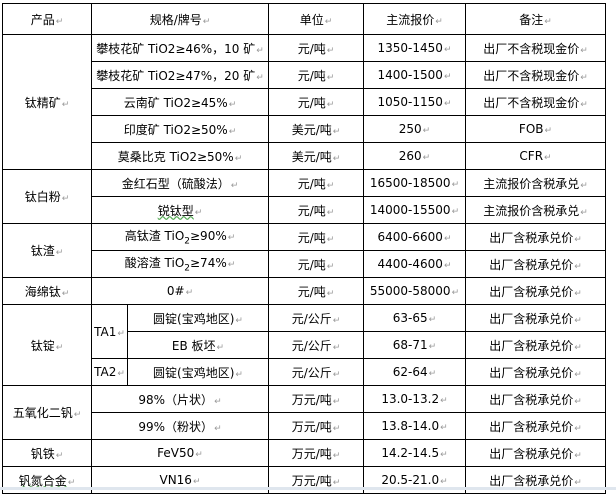  Describe the element at coordinates (180, 129) in the screenshot. I see `spec-cell: 印度矿 TiO2≥50%` at that location.